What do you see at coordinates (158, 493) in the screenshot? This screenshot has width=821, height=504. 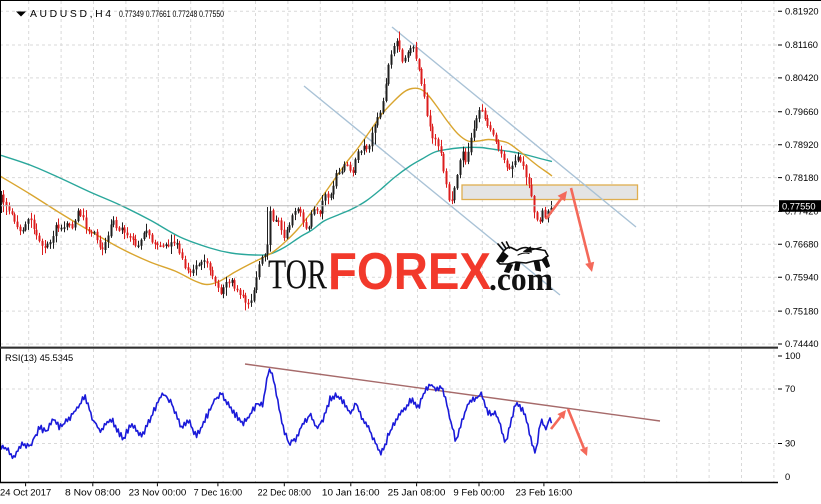 I see `svg-text: 23 Nov 00:00` at bounding box center [158, 493].